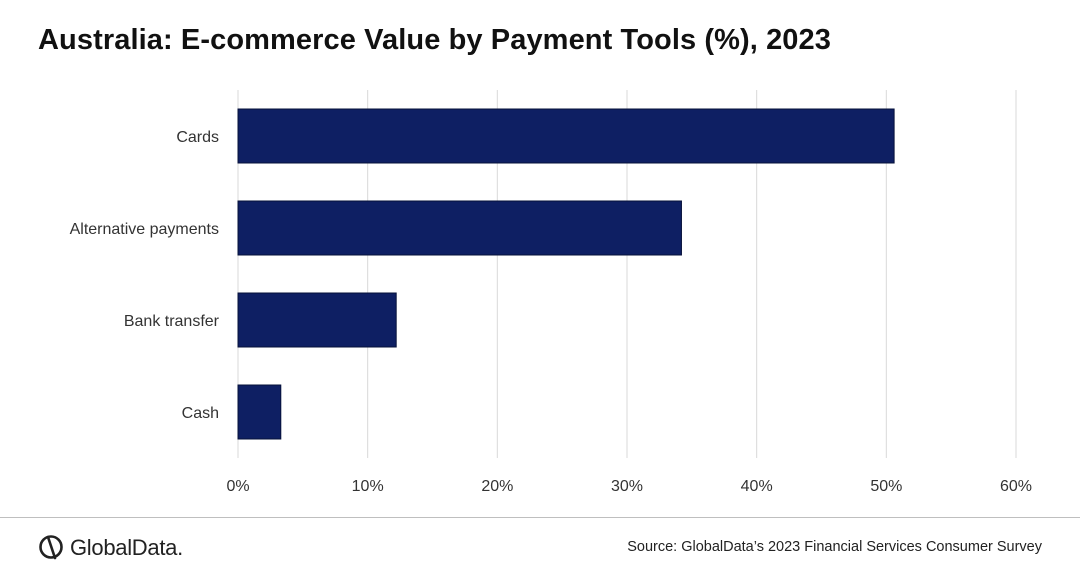 Image resolution: width=1080 pixels, height=579 pixels. I want to click on category-label: Bank transfer, so click(172, 321).